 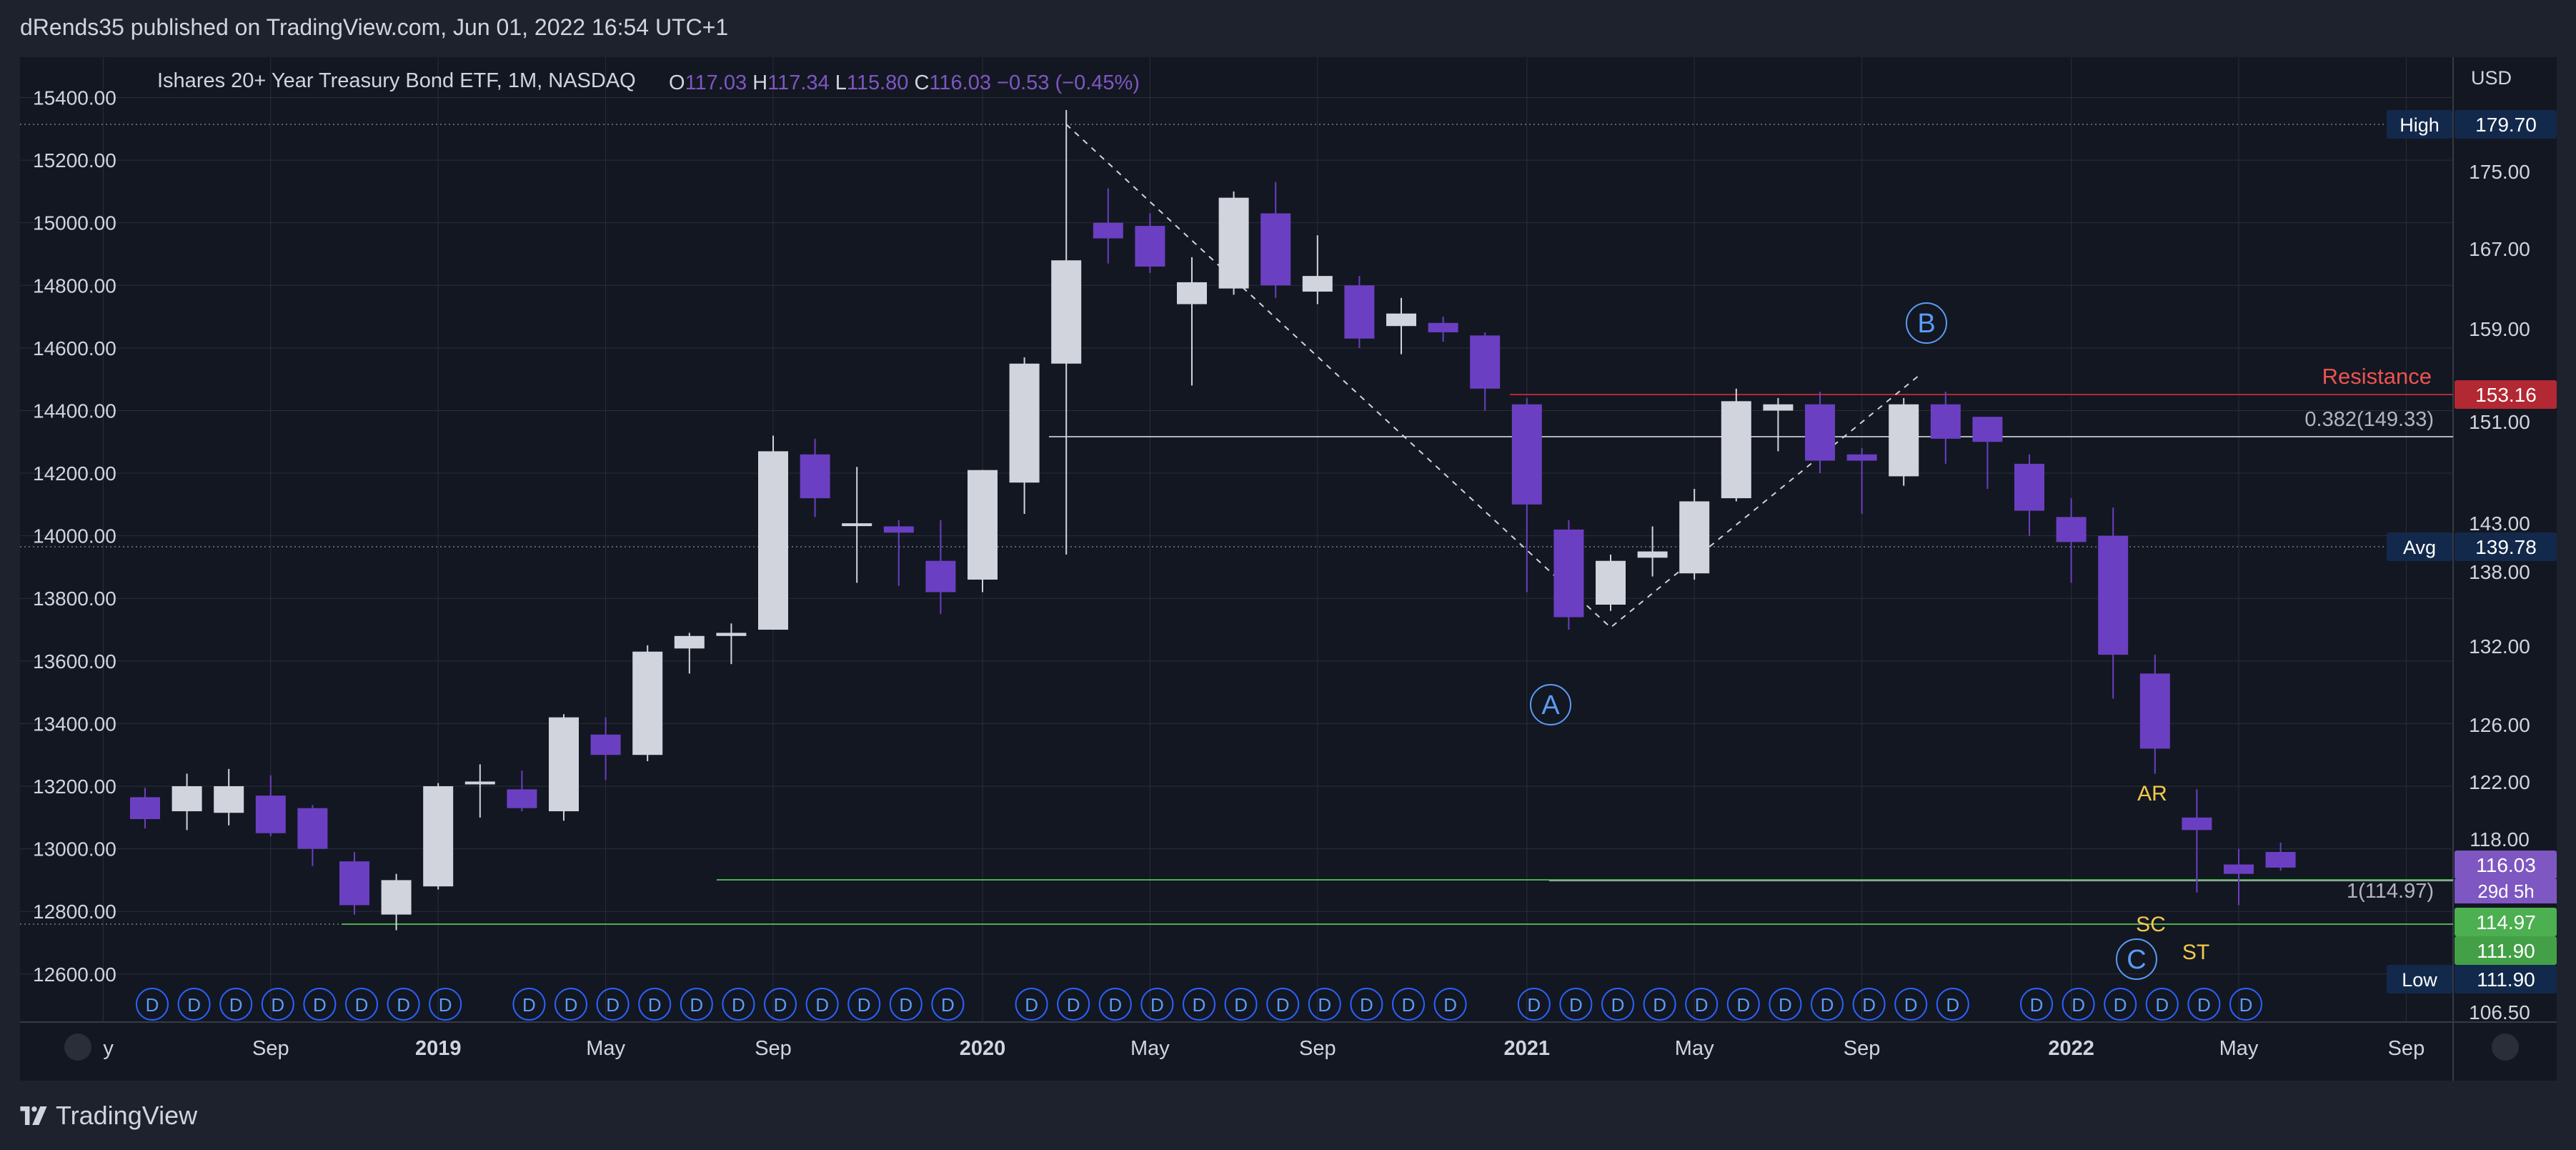 What do you see at coordinates (2505, 1047) in the screenshot?
I see `auto-scale-button` at bounding box center [2505, 1047].